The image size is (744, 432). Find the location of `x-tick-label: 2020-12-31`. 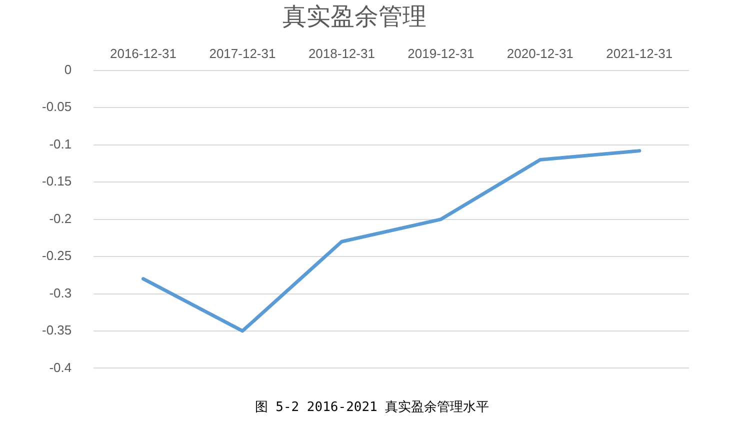

x-tick-label: 2020-12-31 is located at coordinates (540, 54).